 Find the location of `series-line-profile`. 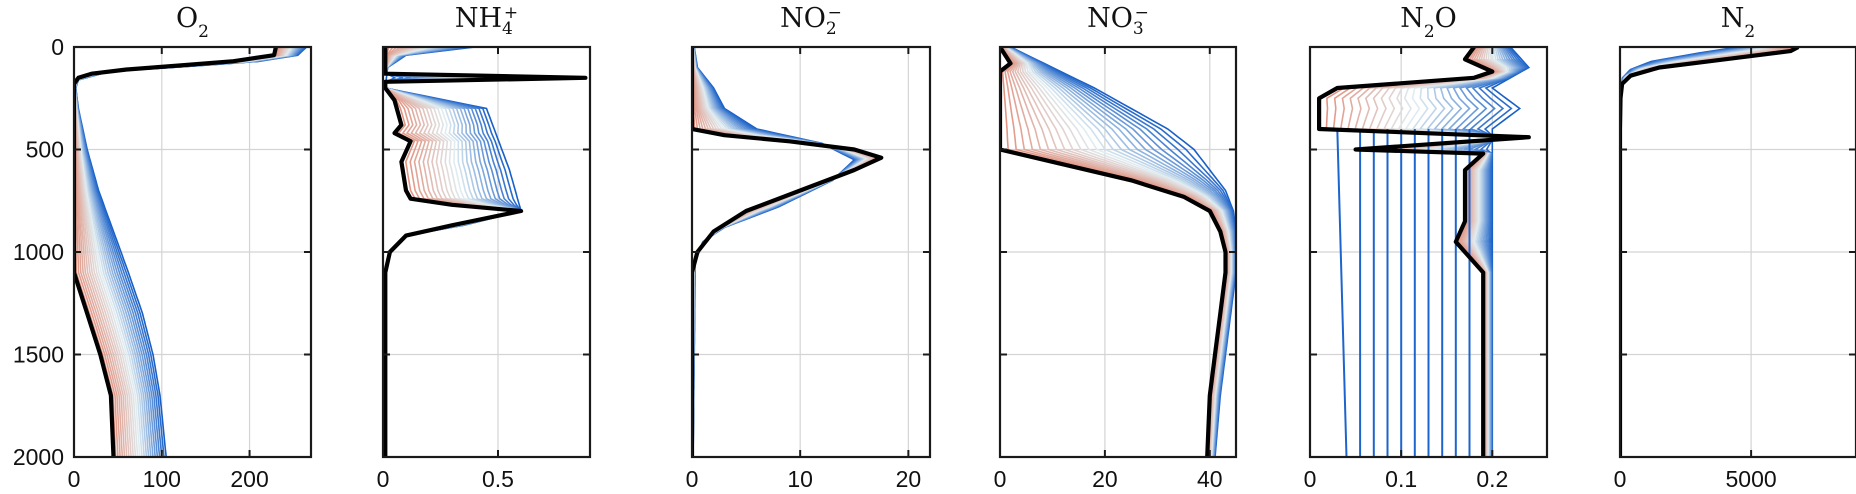

series-line-profile is located at coordinates (1342, 292).